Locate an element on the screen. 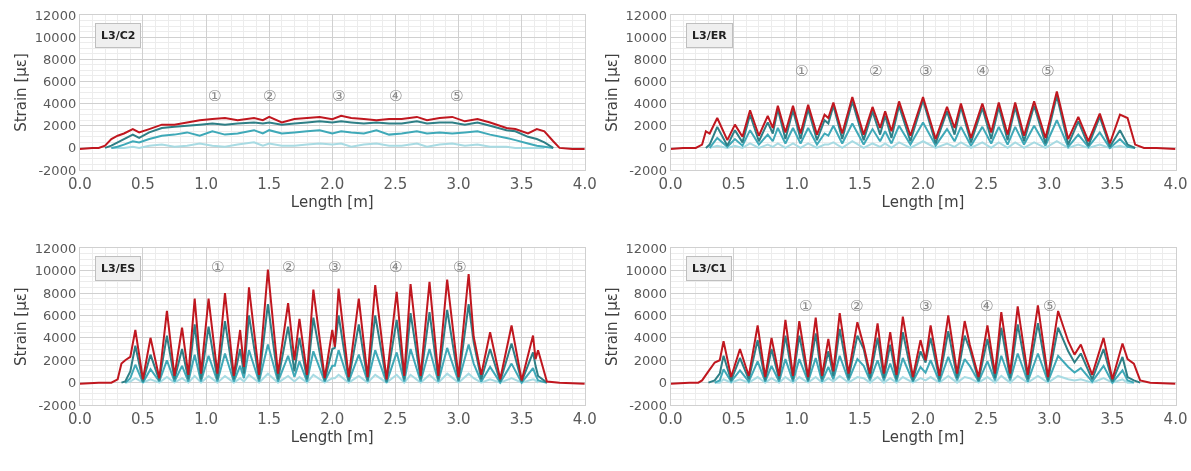 The width and height of the screenshot is (1191, 471). text: L3/ER is located at coordinates (710, 35).